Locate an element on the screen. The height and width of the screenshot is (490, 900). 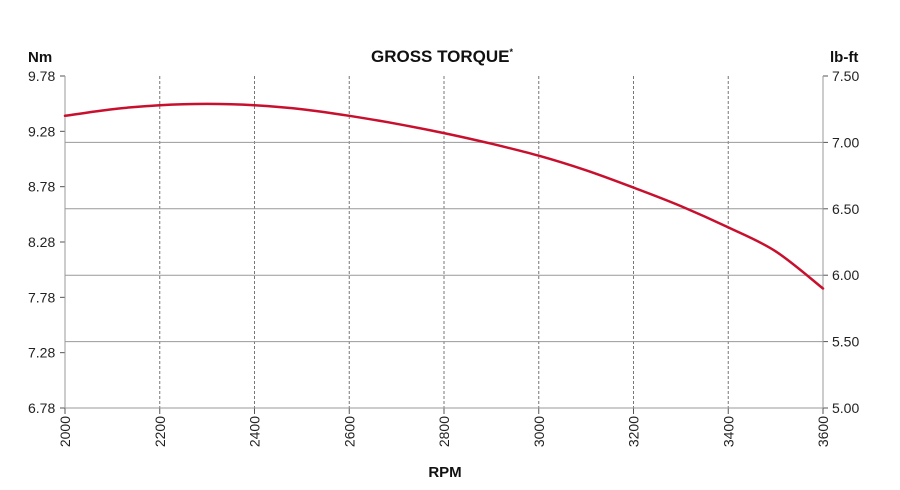
x-axis-label: RPM is located at coordinates (444, 472).